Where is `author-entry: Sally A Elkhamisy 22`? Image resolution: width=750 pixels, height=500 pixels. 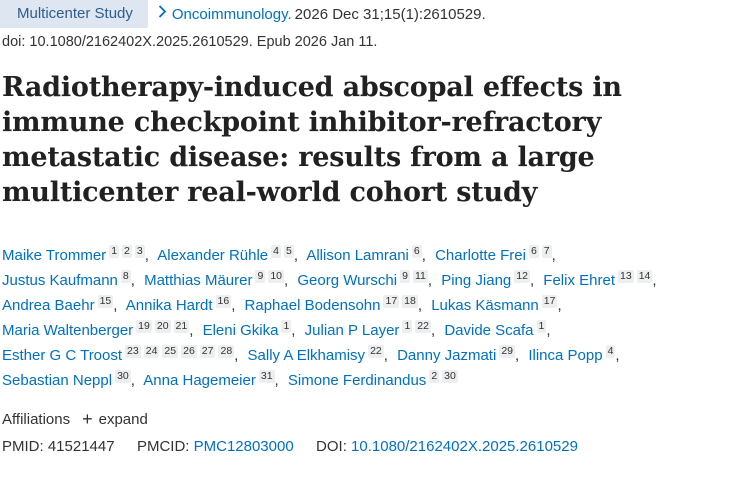 author-entry: Sally A Elkhamisy 22 is located at coordinates (315, 354).